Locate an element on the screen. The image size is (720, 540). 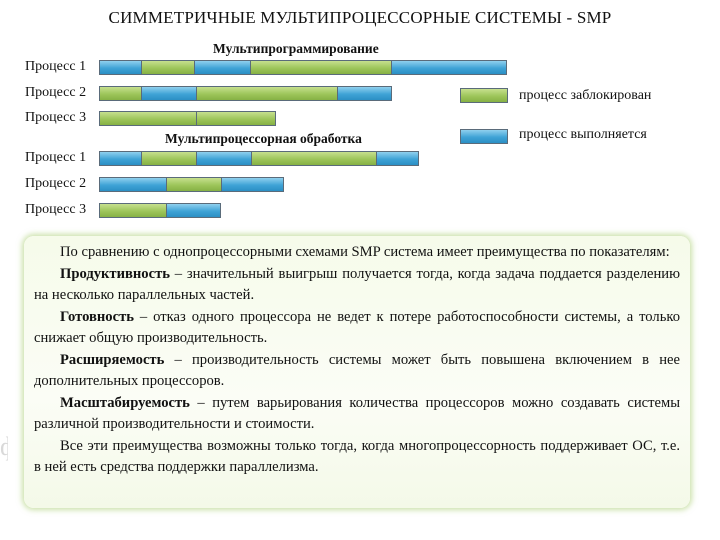
legend-blocked-label: процесс заблокирован is located at coordinates (585, 95).